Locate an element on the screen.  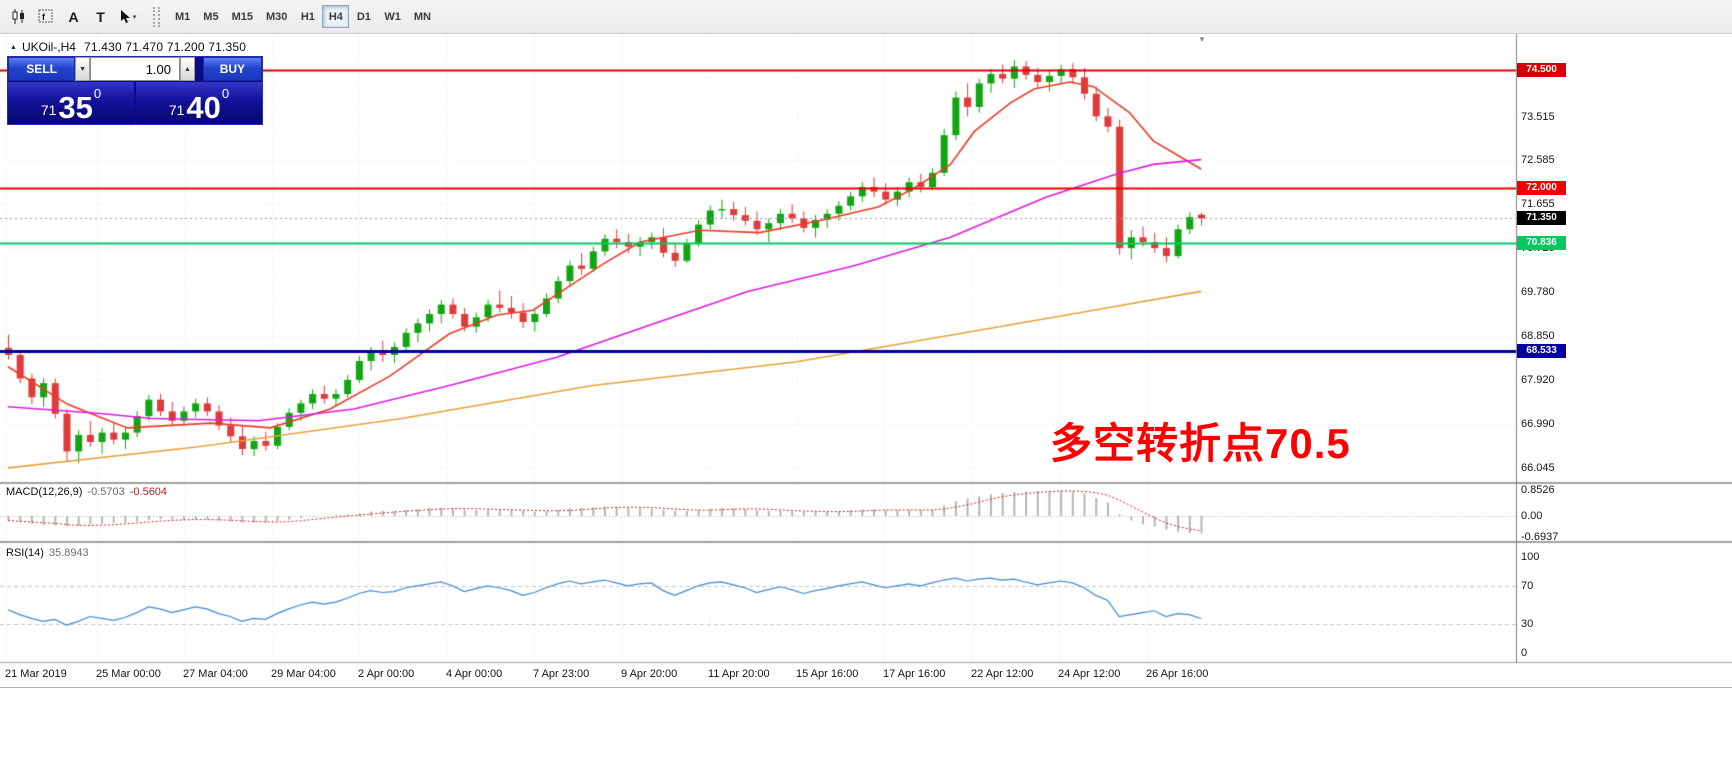
candlestick-chart-icon is located at coordinates (18, 16).